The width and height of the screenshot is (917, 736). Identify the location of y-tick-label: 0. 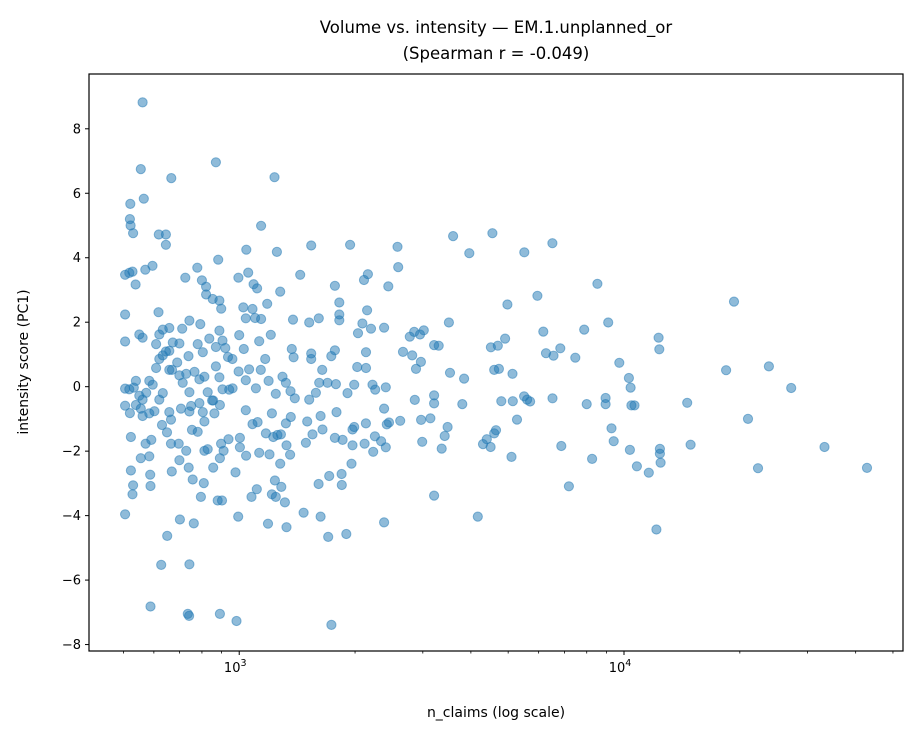
(77, 387).